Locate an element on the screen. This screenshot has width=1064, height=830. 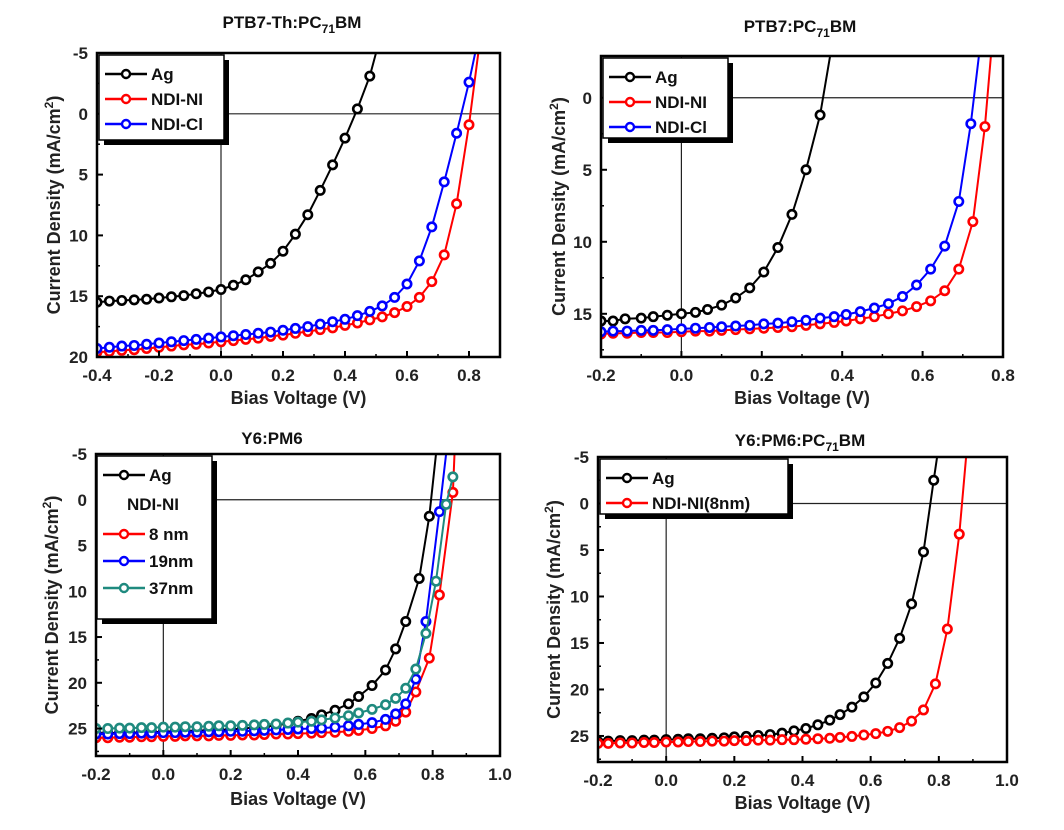
legend-label: 19nm is located at coordinates (171, 561).